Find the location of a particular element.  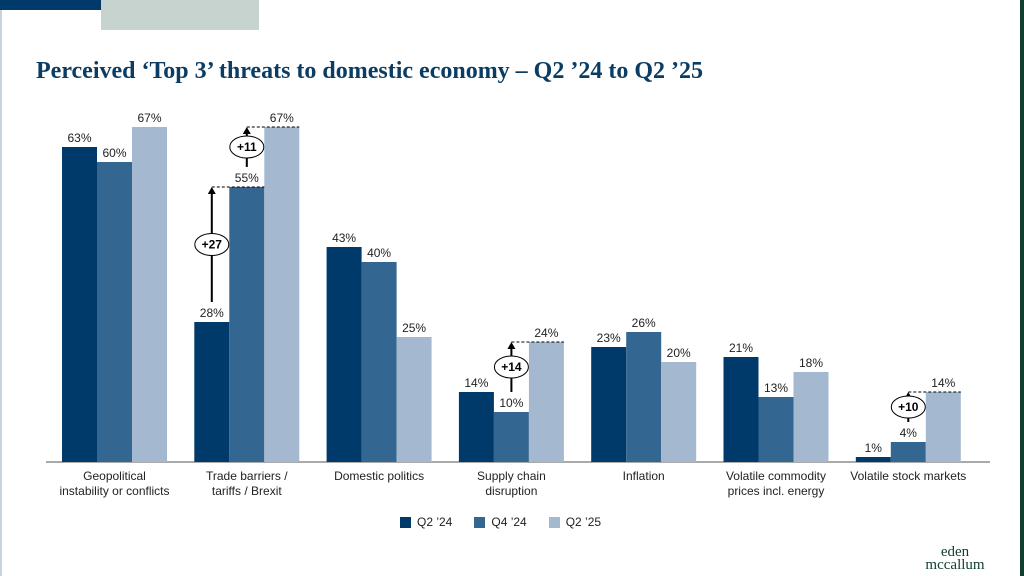

data-label: 55% is located at coordinates (247, 178).